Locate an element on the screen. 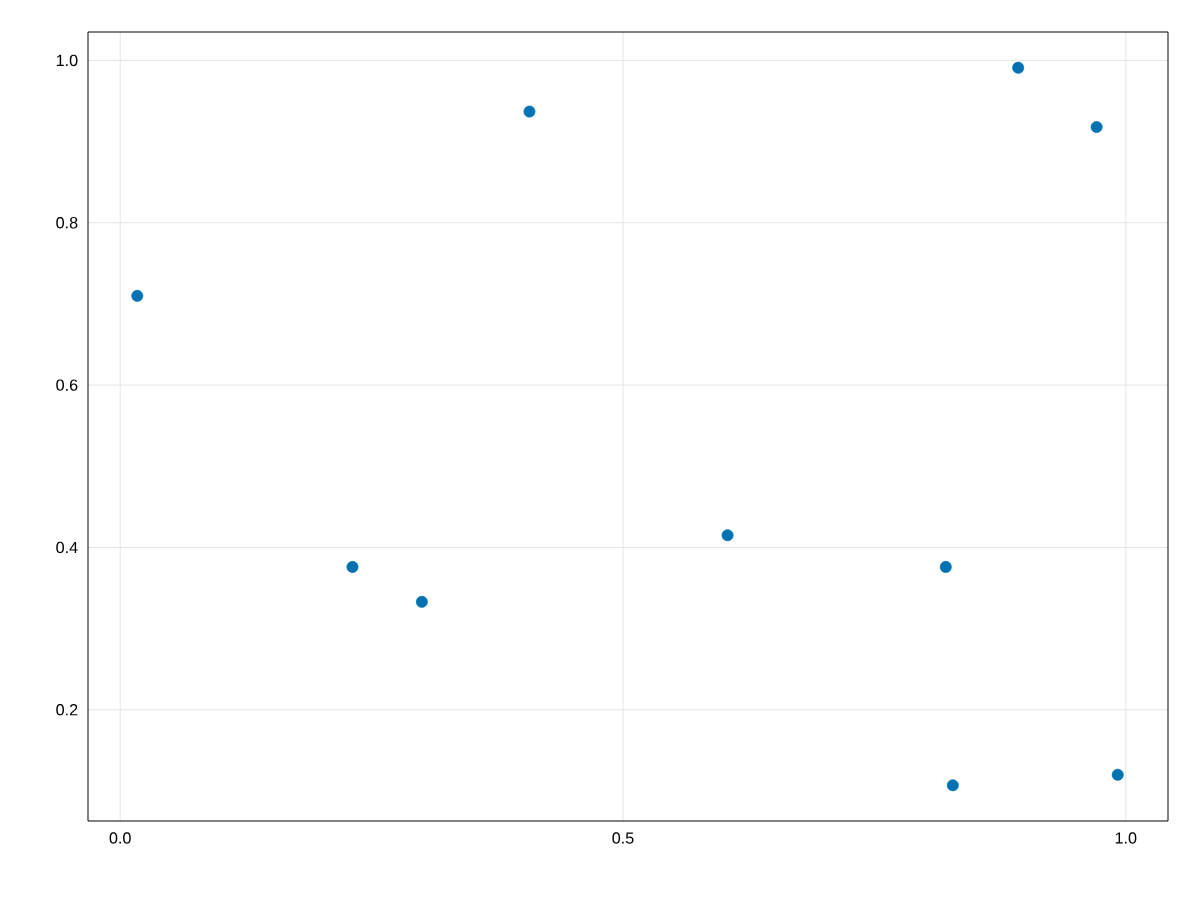 The width and height of the screenshot is (1200, 900). x-tick-label: 0.0 is located at coordinates (120, 838).